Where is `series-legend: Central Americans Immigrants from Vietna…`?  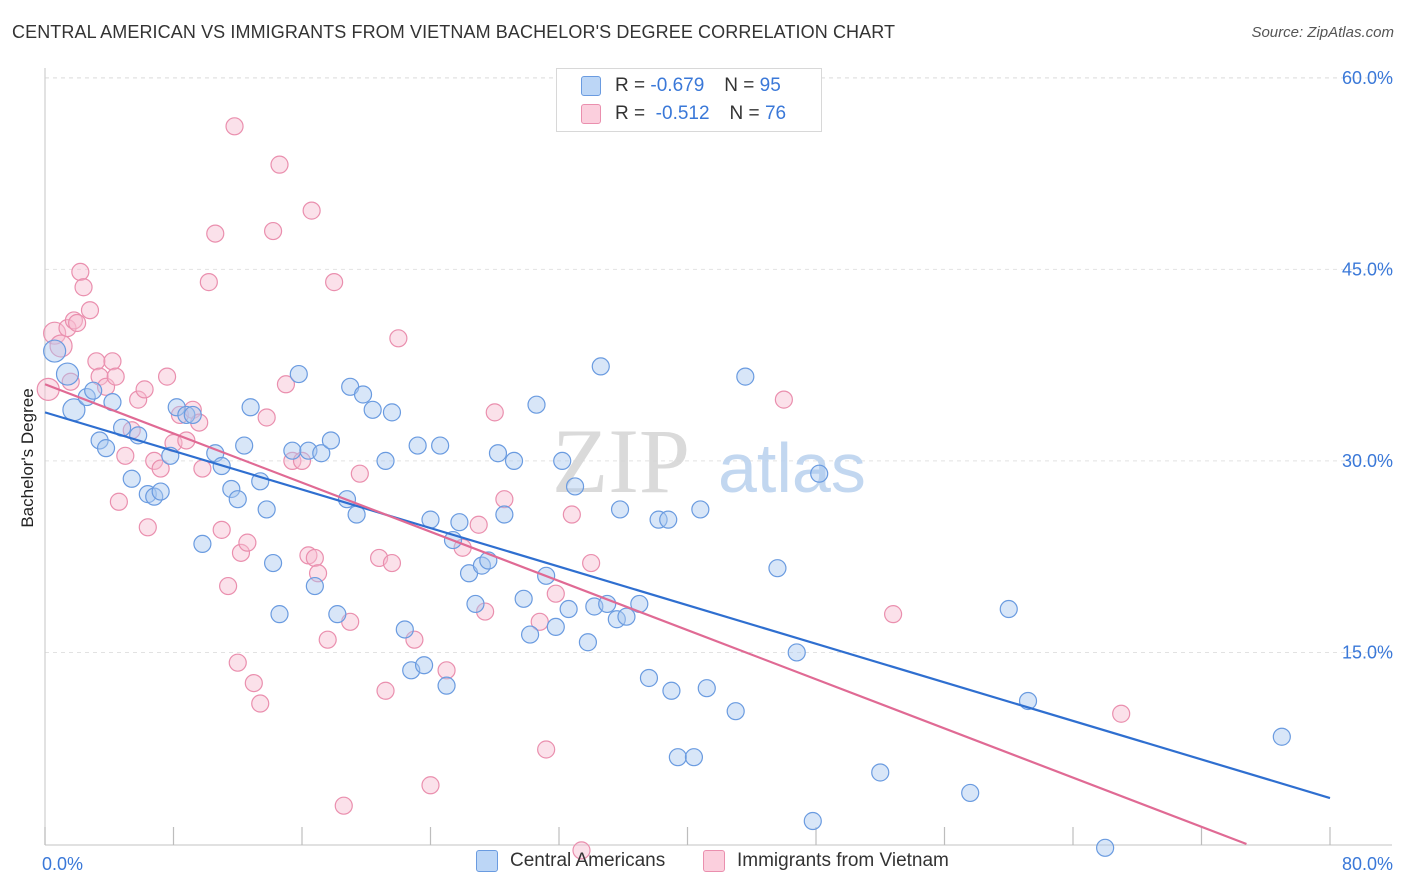 series-legend: Central Americans Immigrants from Vietna… is located at coordinates (703, 865).